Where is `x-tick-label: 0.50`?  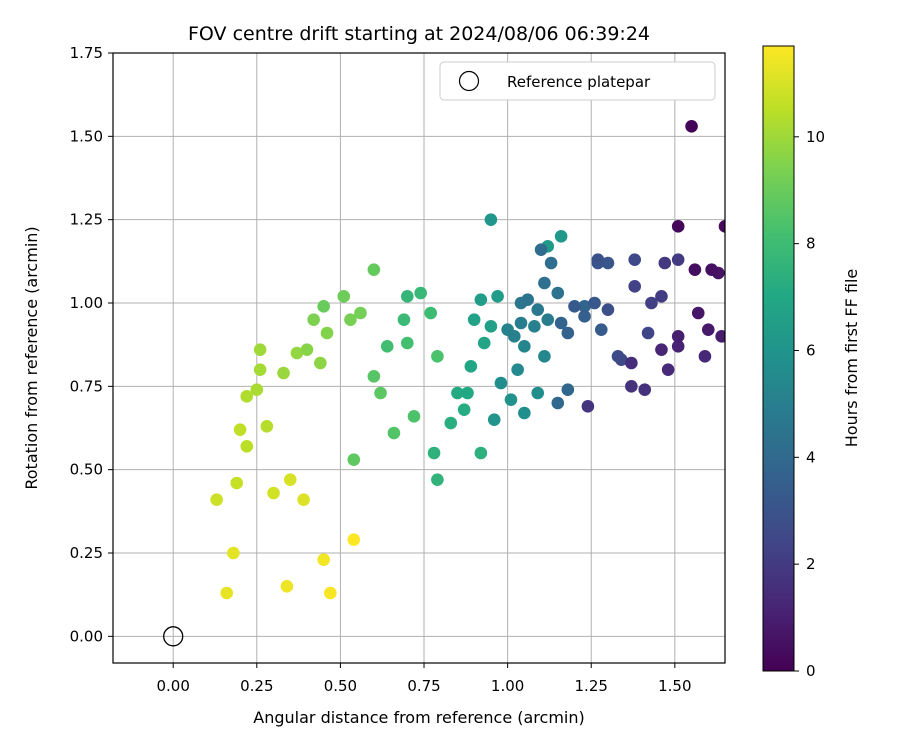 x-tick-label: 0.50 is located at coordinates (340, 686).